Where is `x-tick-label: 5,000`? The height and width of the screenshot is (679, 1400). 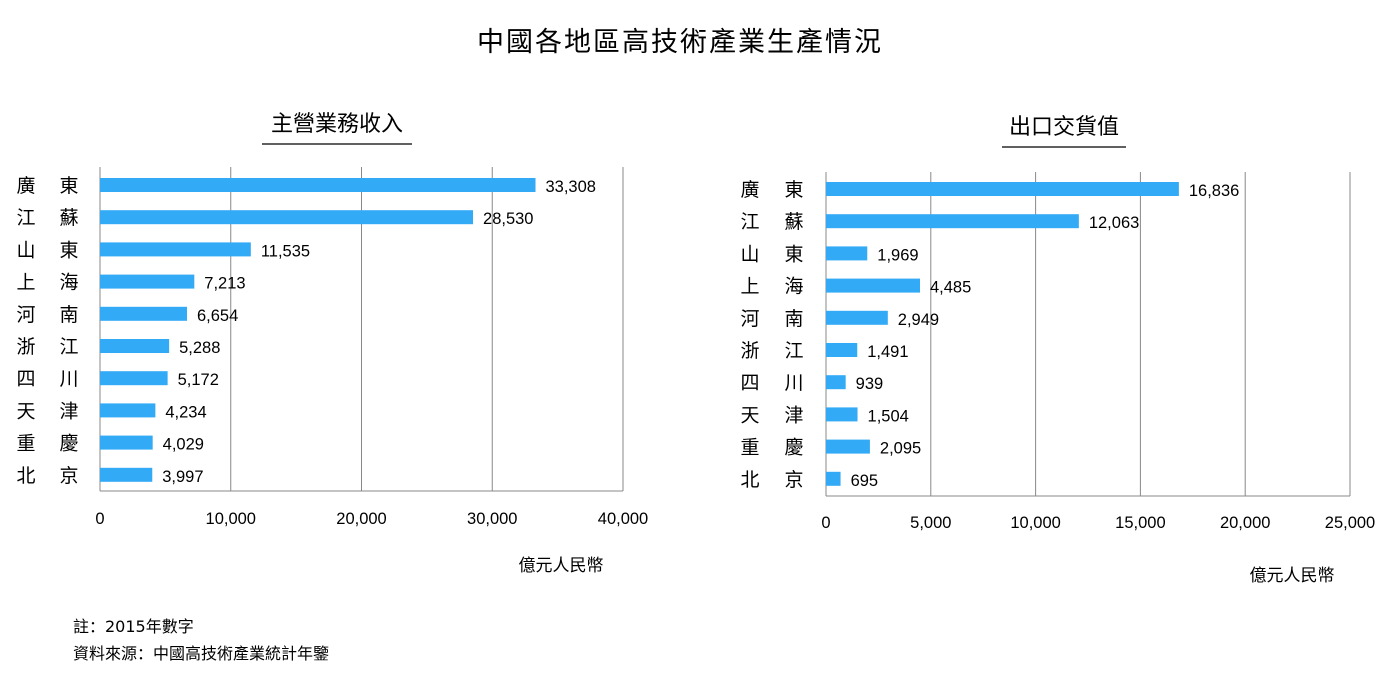 x-tick-label: 5,000 is located at coordinates (930, 523).